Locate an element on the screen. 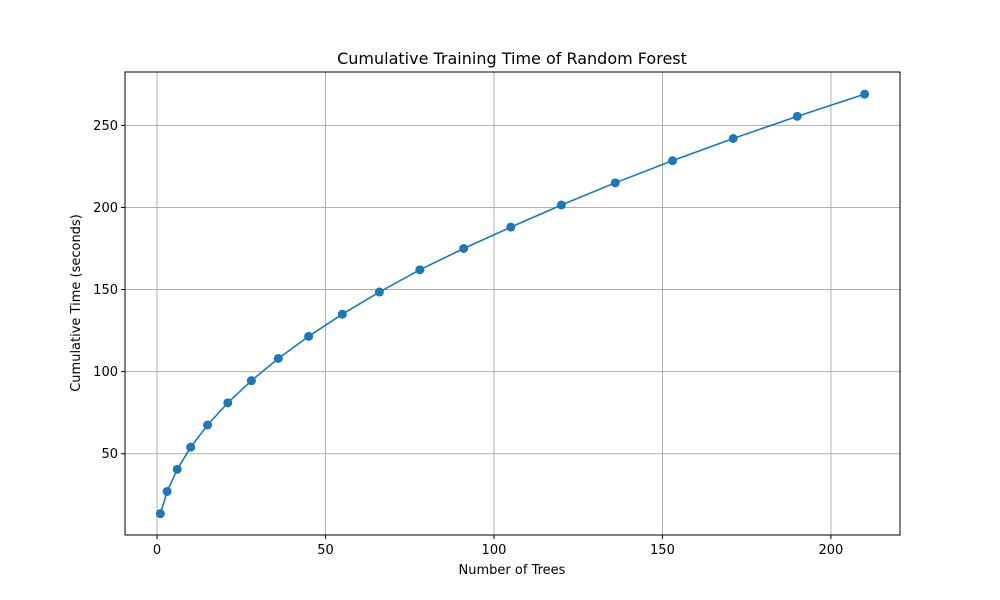  x-tick-label: 100 is located at coordinates (494, 550).